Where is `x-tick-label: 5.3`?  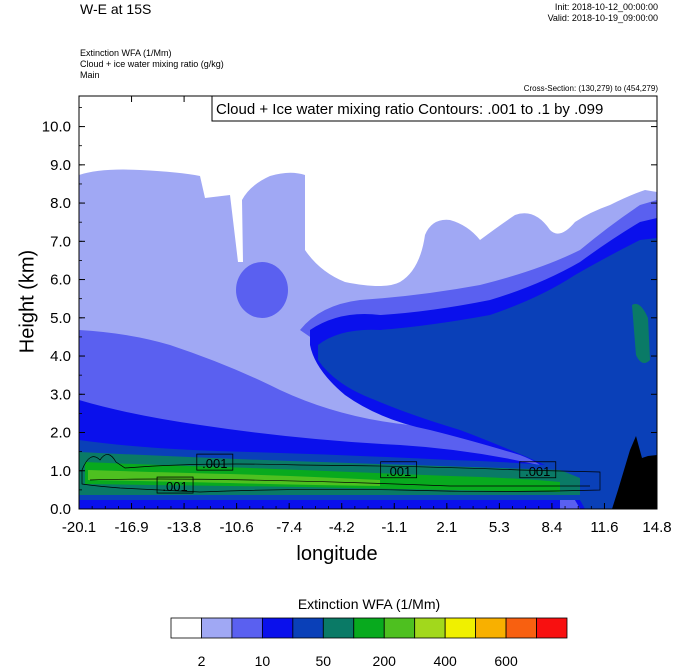
x-tick-label: 5.3 is located at coordinates (499, 527).